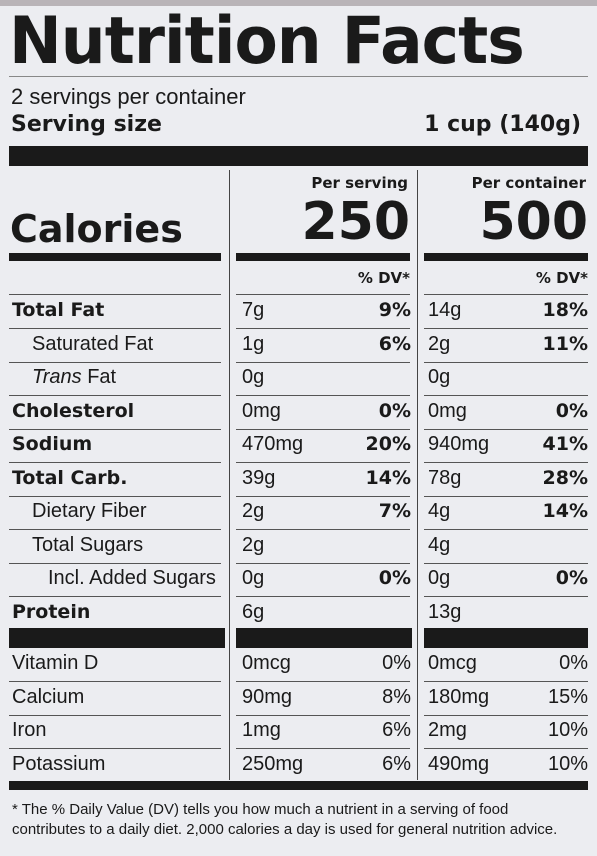 The image size is (597, 856). Describe the element at coordinates (502, 124) in the screenshot. I see `serving-size-value: 1 cup (140g)` at that location.